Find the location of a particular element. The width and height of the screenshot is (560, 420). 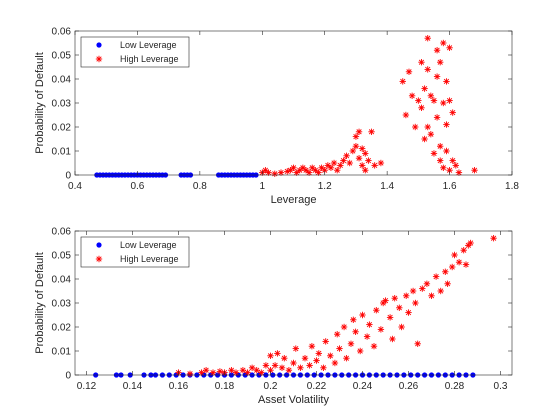

x-tick-label: 0.18 is located at coordinates (225, 386).